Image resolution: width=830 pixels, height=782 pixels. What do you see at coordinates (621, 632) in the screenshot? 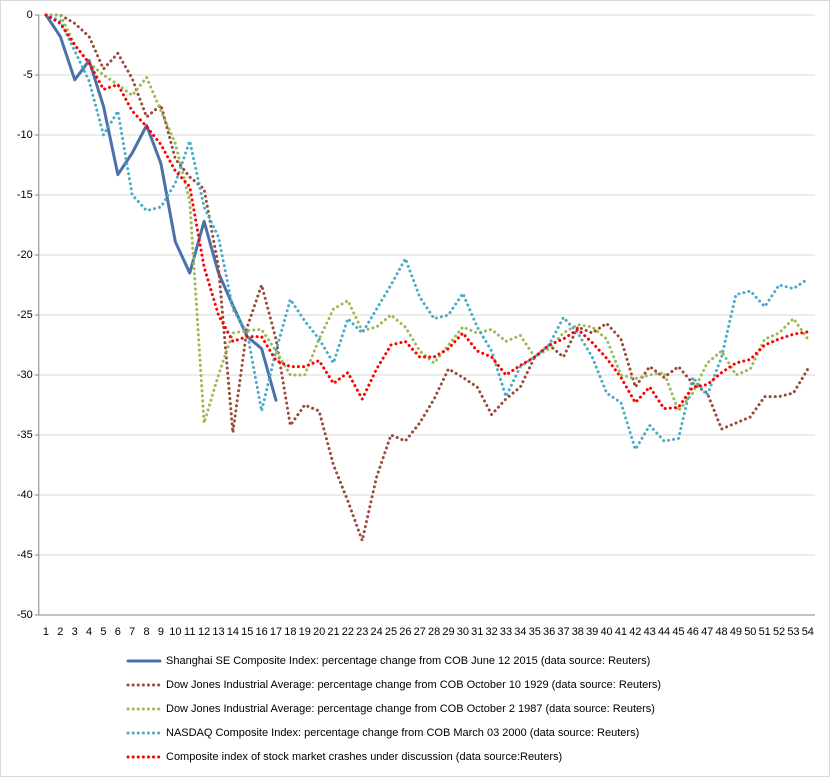
I see `x-tick-label: 41` at bounding box center [621, 632].